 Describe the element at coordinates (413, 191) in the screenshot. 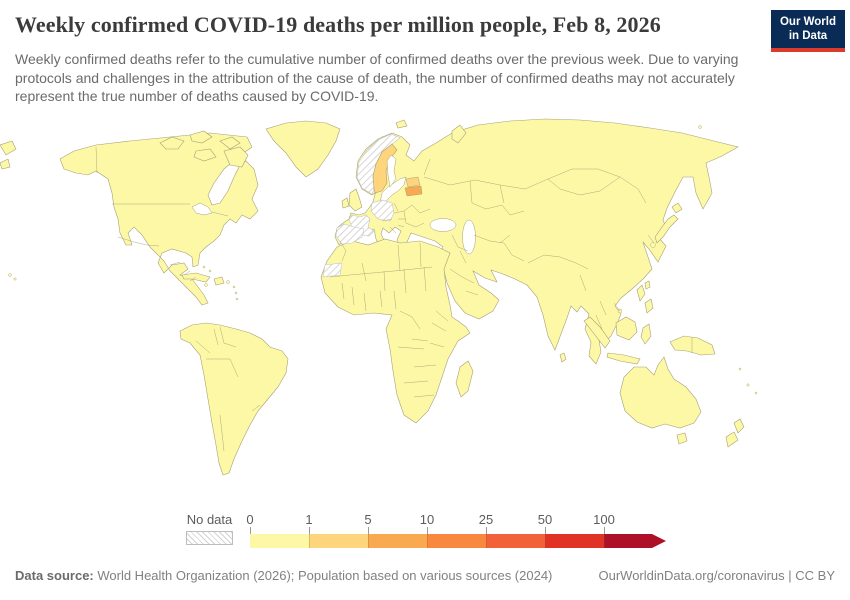

I see `country-latvia` at that location.